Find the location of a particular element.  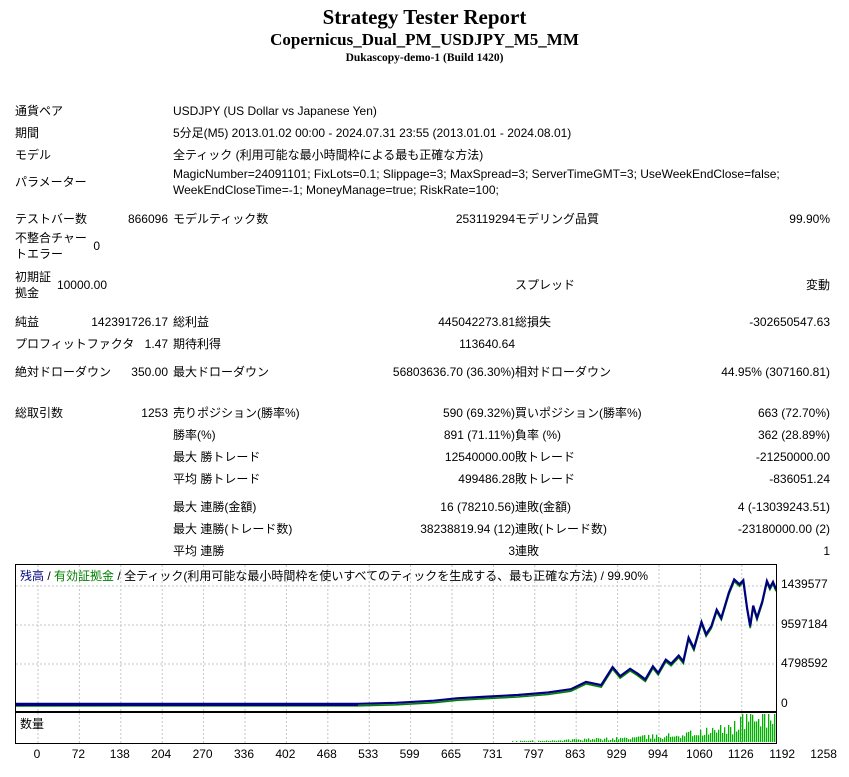

row-label: スプレッド is located at coordinates (545, 285).